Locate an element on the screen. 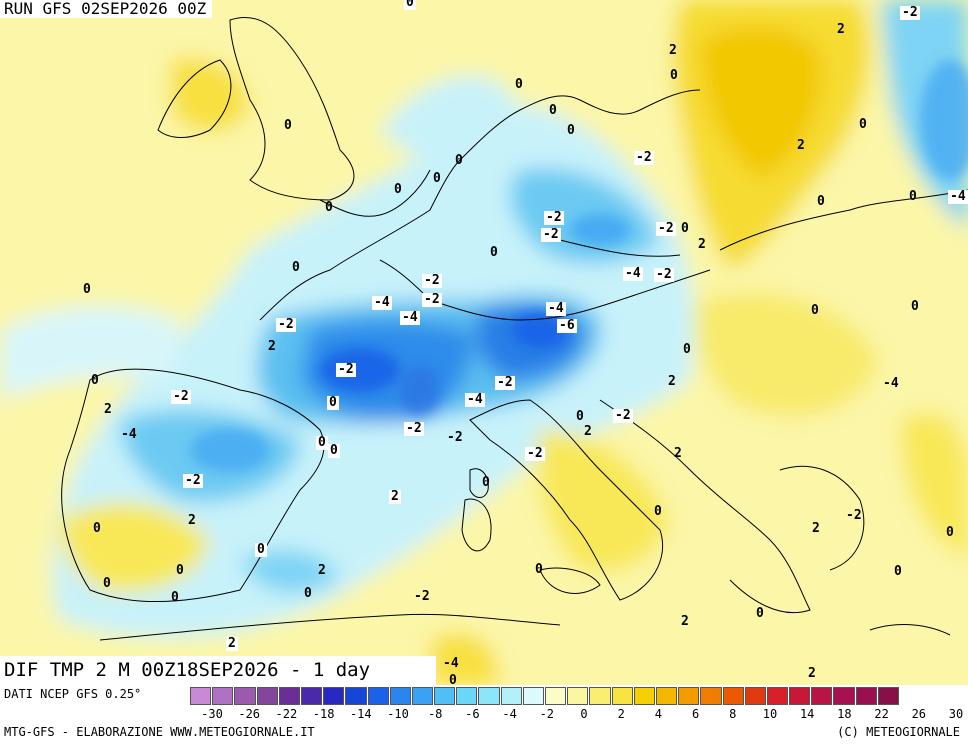 This screenshot has width=968, height=745. color-scale-tick-label: 6 is located at coordinates (695, 714).